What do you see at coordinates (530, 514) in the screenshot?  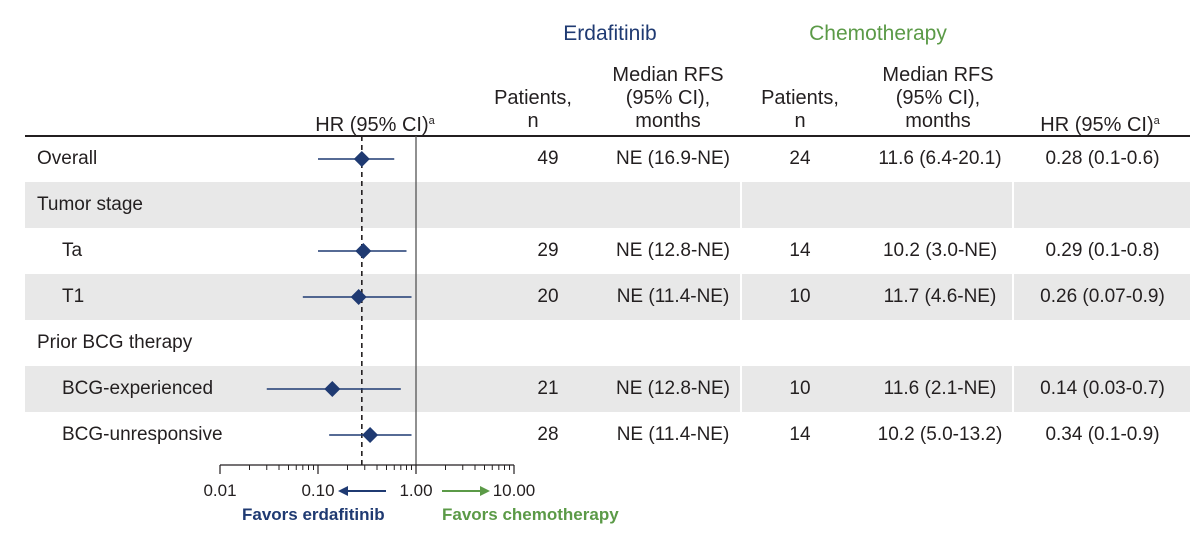 I see `favors-chemotherapy-label: Favors chemotherapy` at bounding box center [530, 514].